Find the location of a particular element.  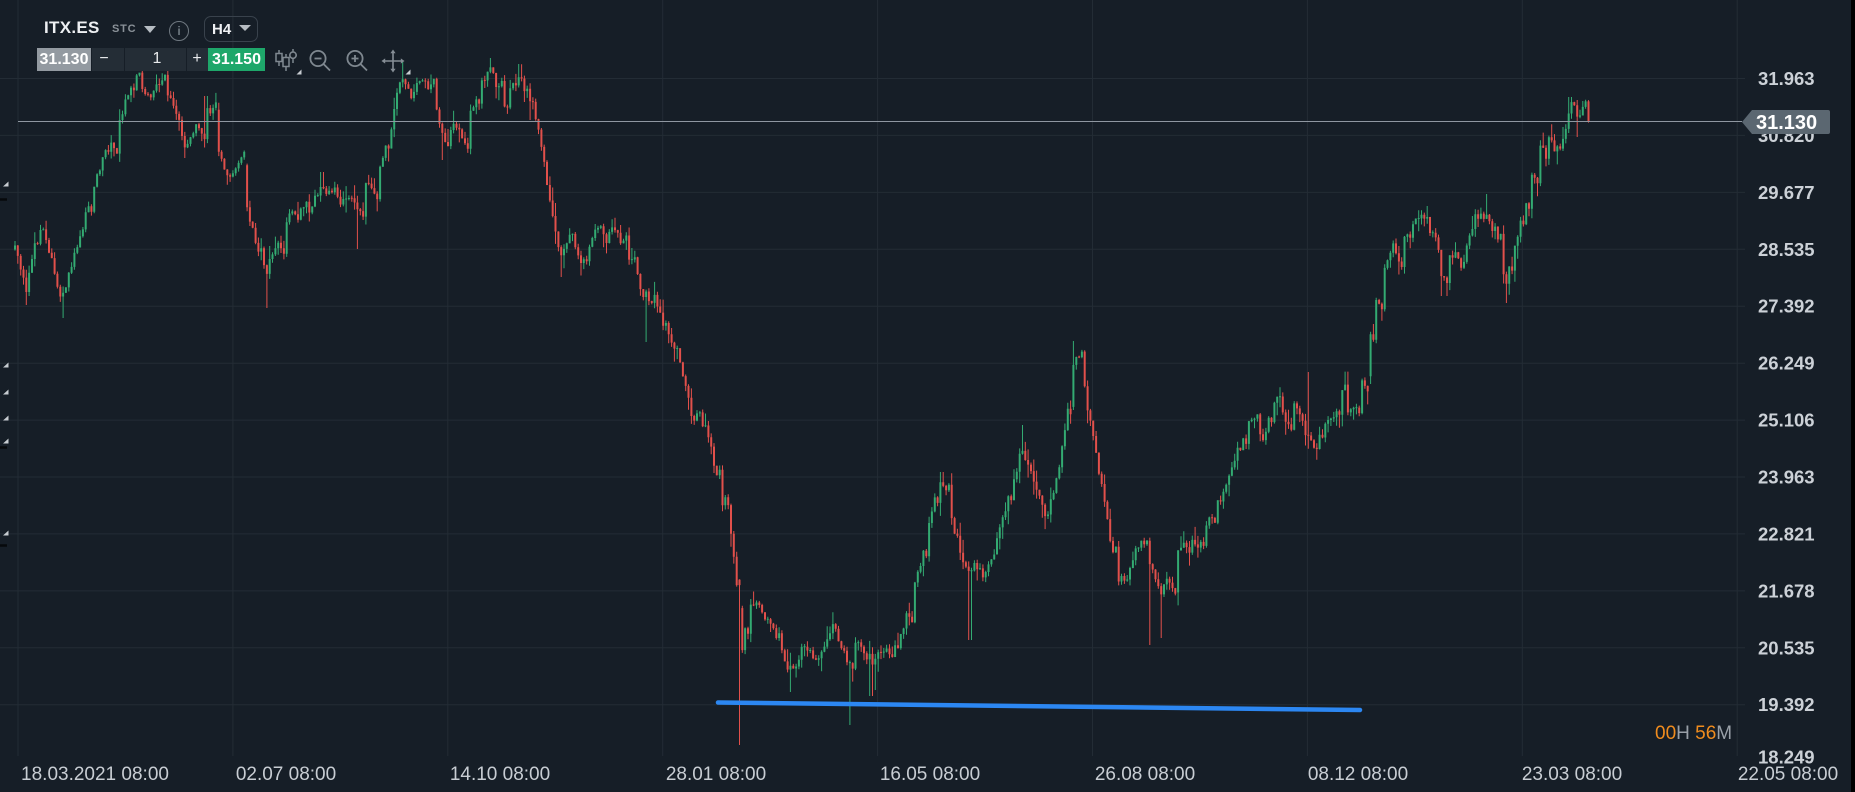

svg-text: 26.249 is located at coordinates (1786, 363).